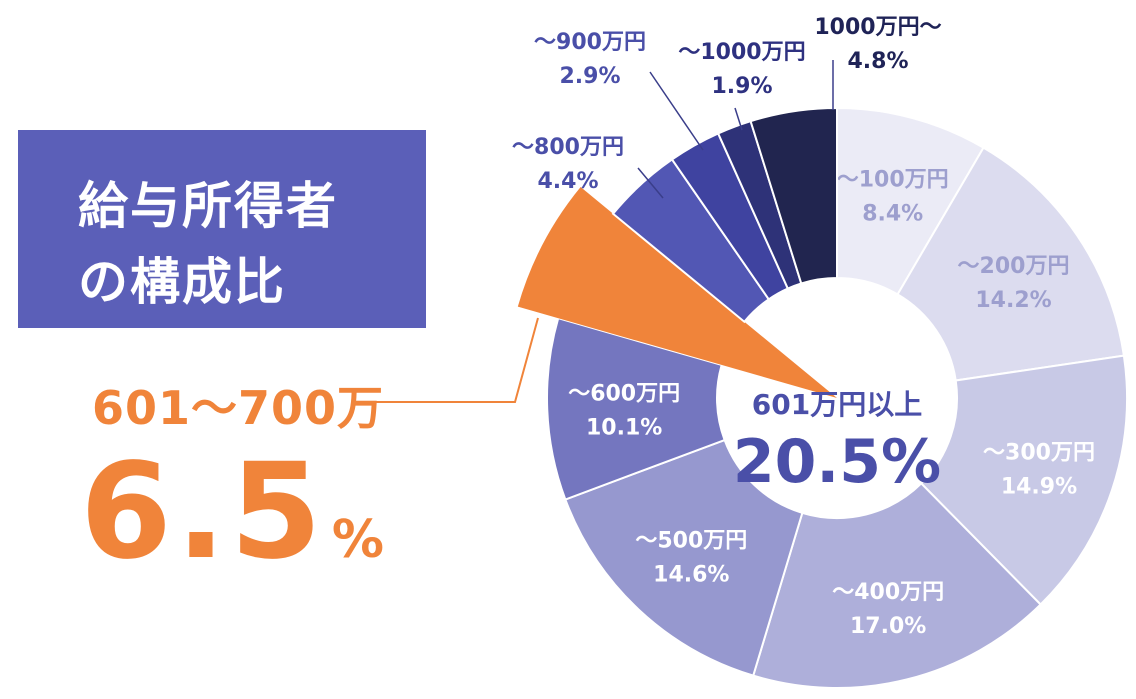 This screenshot has width=1136, height=699. I want to click on slice-label: ～400万円, so click(888, 592).